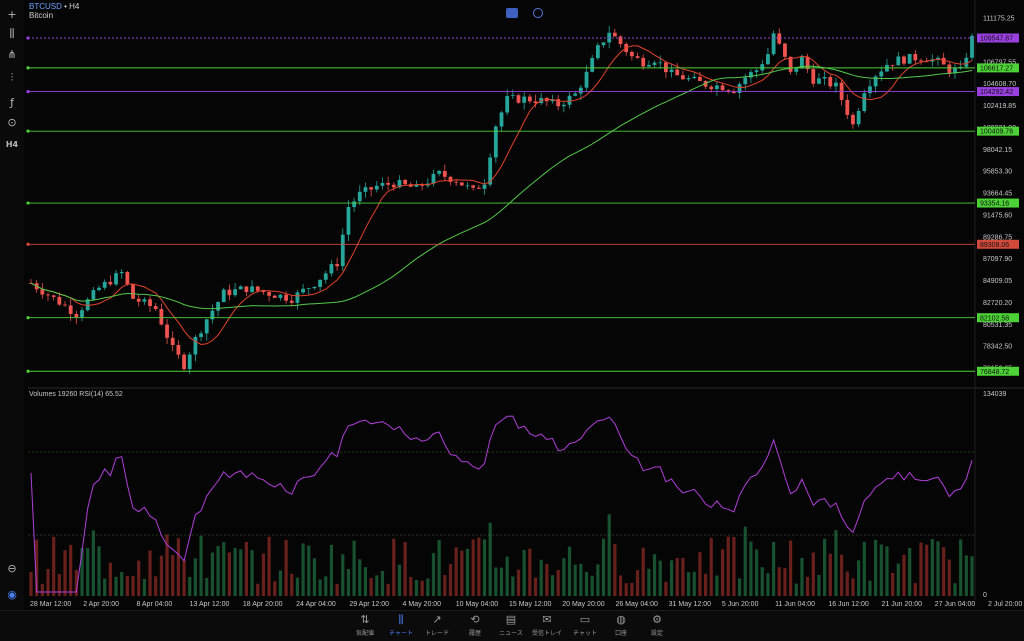  I want to click on nav-item-7: ◍ 口座, so click(621, 626).